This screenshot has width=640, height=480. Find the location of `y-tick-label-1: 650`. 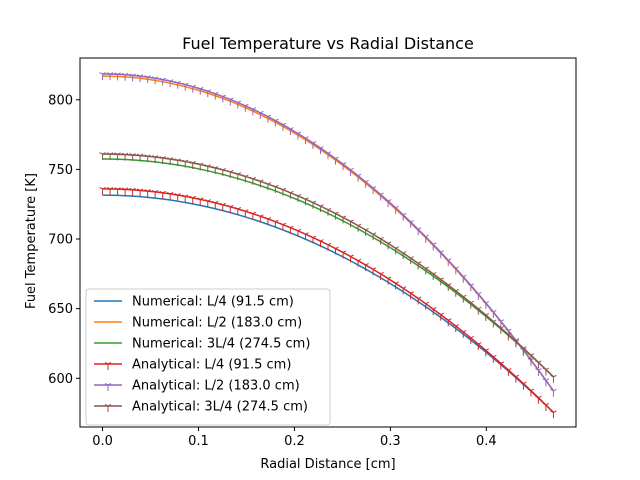

y-tick-label-1: 650 is located at coordinates (60, 309).